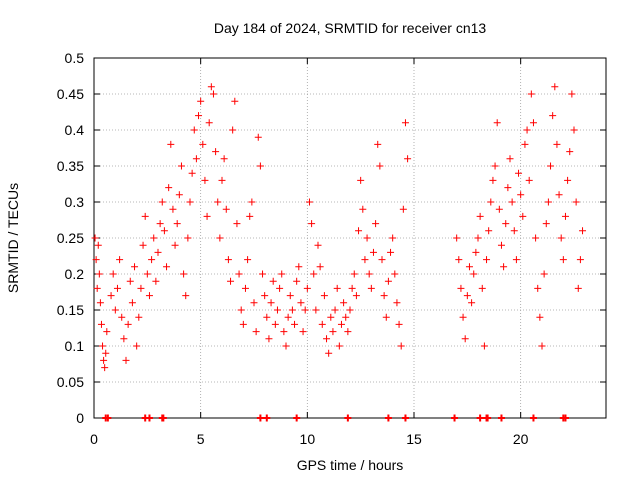  What do you see at coordinates (350, 465) in the screenshot?
I see `x-axis-label: GPS time / hours` at bounding box center [350, 465].